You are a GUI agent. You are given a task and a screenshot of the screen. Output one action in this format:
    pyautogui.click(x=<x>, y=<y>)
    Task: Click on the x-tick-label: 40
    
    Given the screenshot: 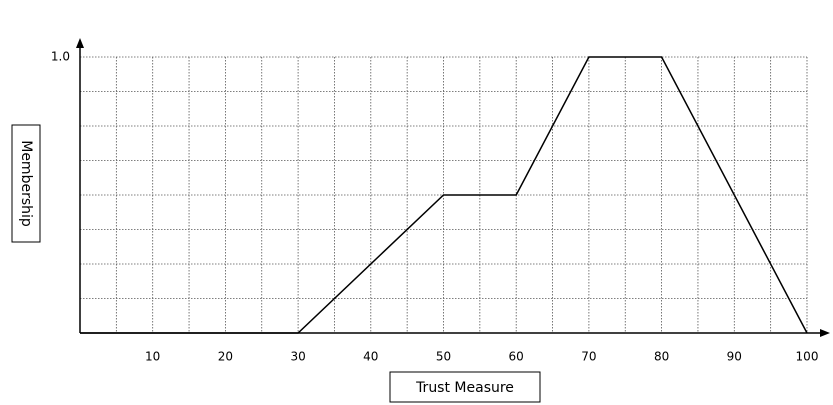 What is the action you would take?
    pyautogui.click(x=370, y=357)
    